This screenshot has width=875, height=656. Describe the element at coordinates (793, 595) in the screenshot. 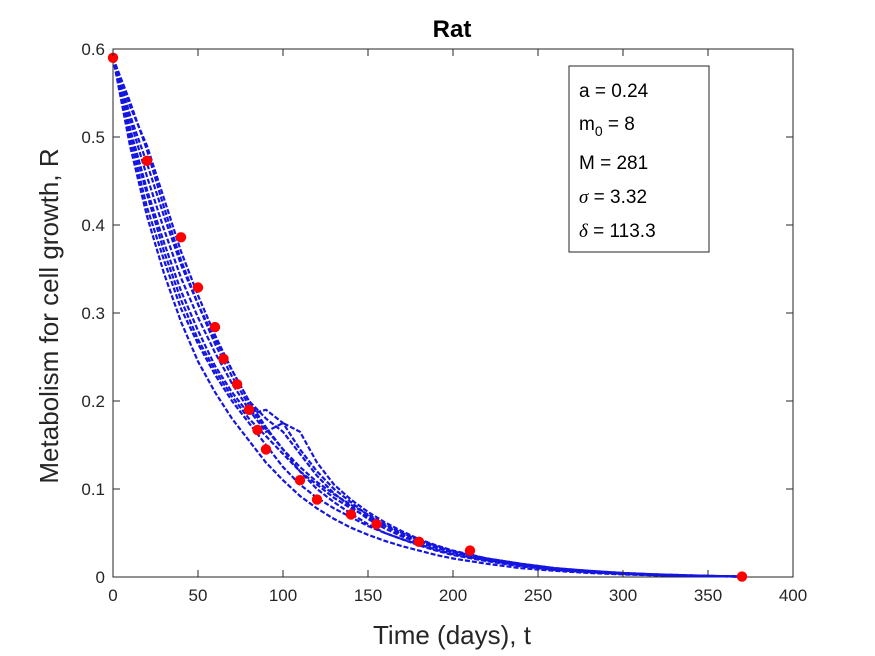

I see `x-tick-label: 400` at that location.